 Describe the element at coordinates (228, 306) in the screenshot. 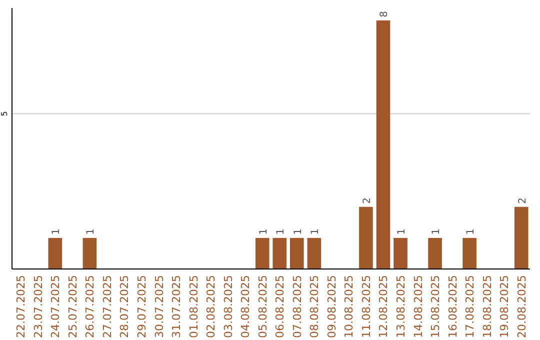

I see `x-tick-label: 03.08.2025` at that location.